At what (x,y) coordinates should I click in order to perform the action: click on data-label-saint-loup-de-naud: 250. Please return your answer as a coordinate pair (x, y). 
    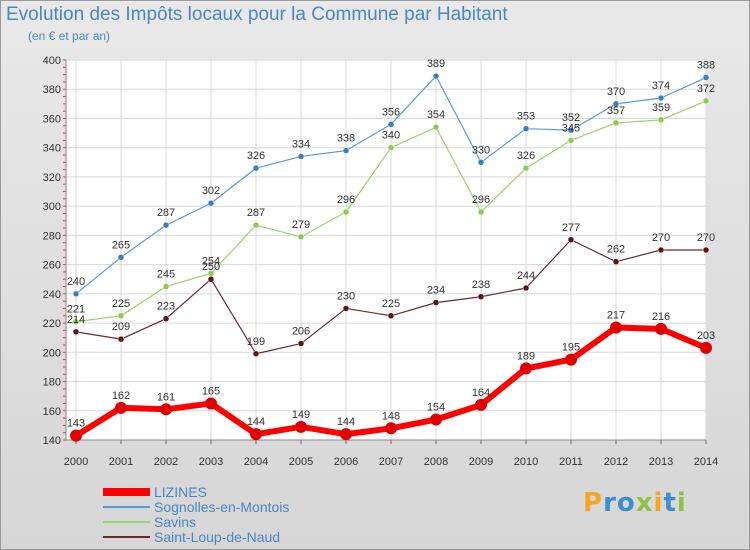
    Looking at the image, I should click on (211, 267).